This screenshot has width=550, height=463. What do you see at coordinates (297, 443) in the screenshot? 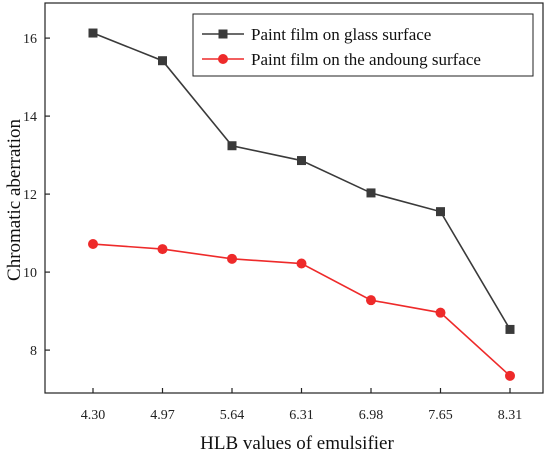
I see `x-axis-title: HLB values of emulsifier` at bounding box center [297, 443].